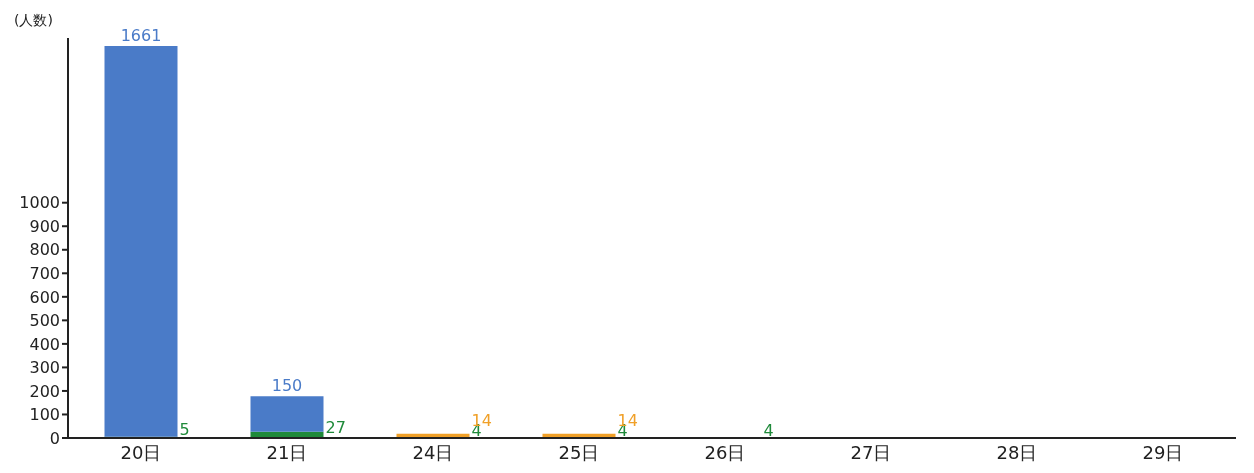 This screenshot has height=473, width=1254. Describe the element at coordinates (141, 35) in the screenshot. I see `data-label: 1661` at that location.